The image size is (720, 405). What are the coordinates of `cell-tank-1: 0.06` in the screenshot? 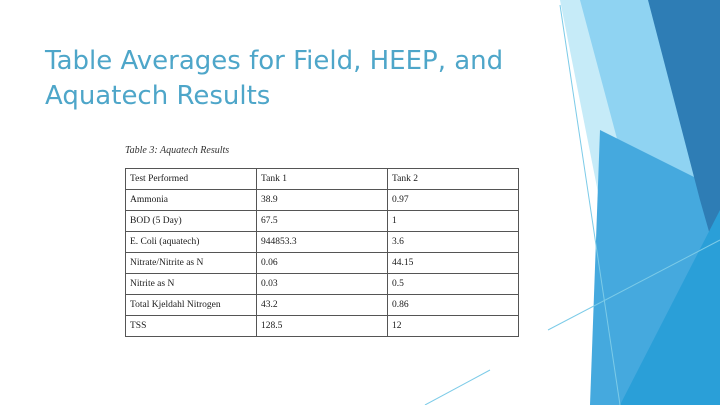 It's located at (322, 263).